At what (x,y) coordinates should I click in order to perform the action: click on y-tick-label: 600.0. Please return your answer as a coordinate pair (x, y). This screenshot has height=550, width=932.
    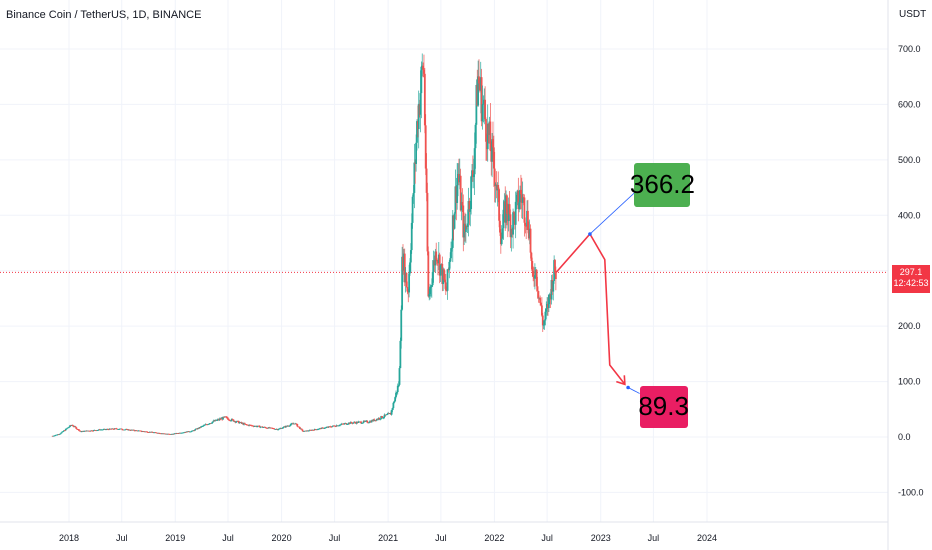
    Looking at the image, I should click on (909, 104).